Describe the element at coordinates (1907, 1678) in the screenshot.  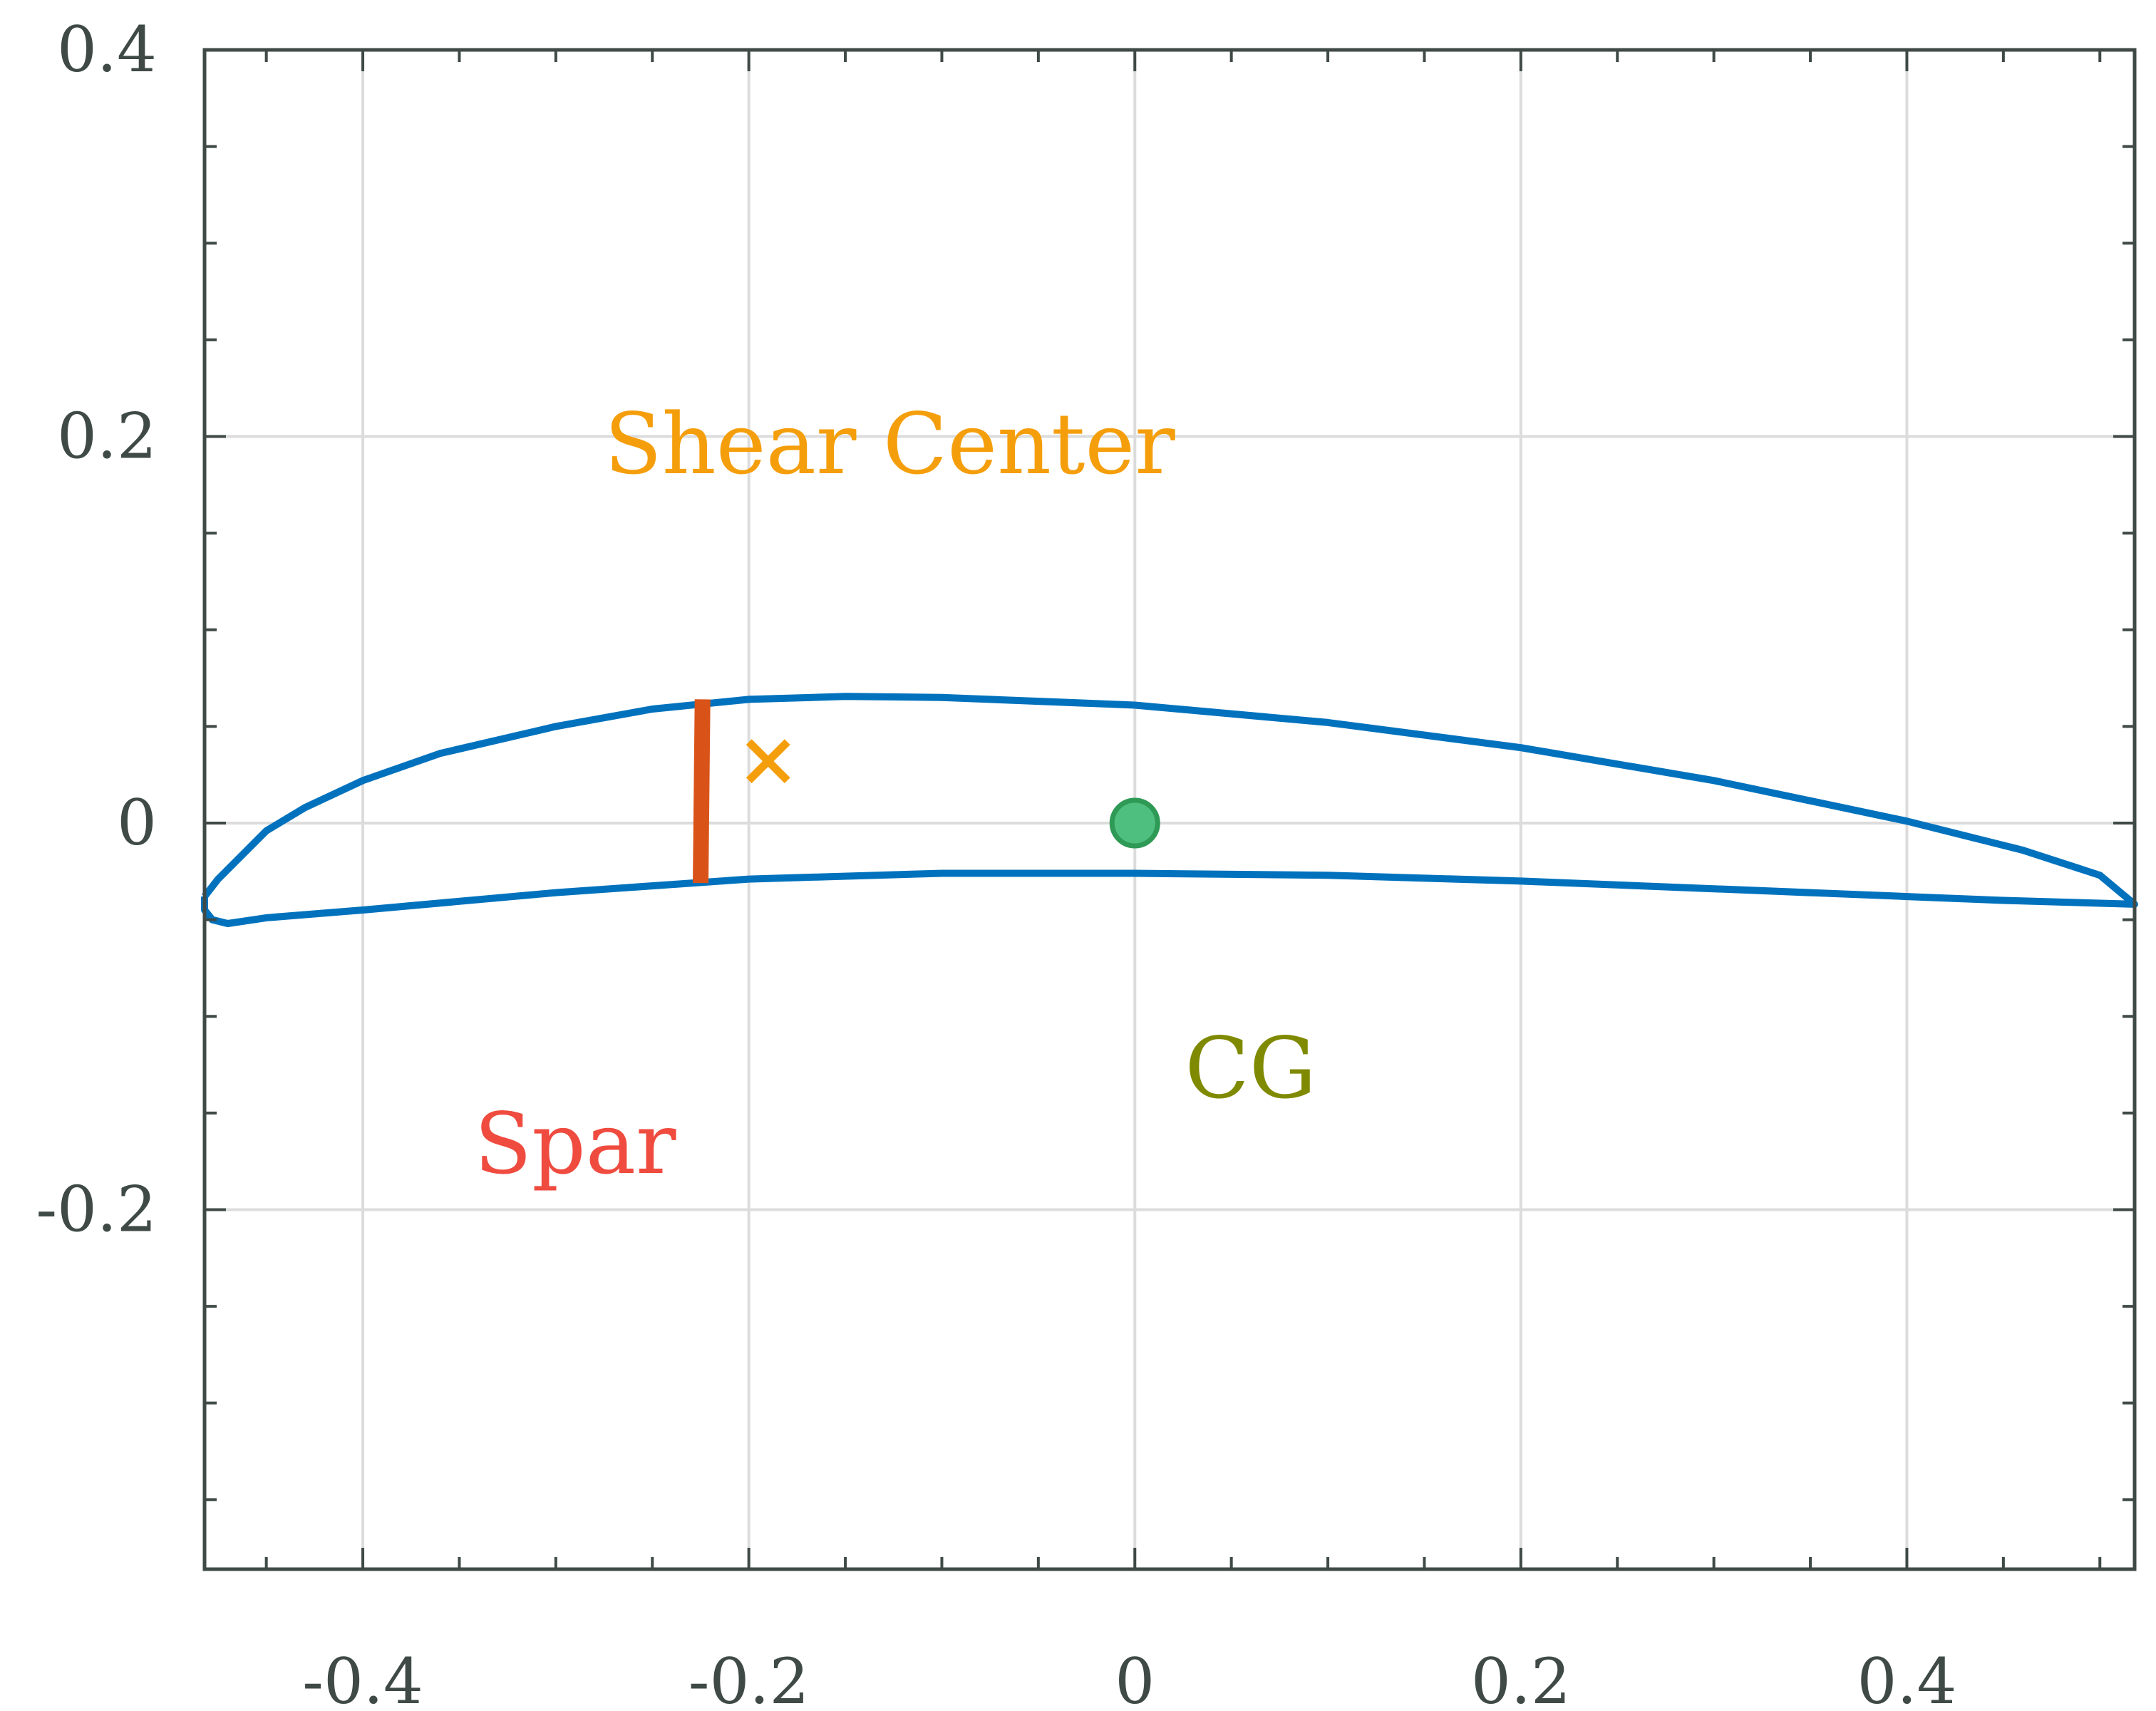
I see `x-tick-label: 0.4` at that location.